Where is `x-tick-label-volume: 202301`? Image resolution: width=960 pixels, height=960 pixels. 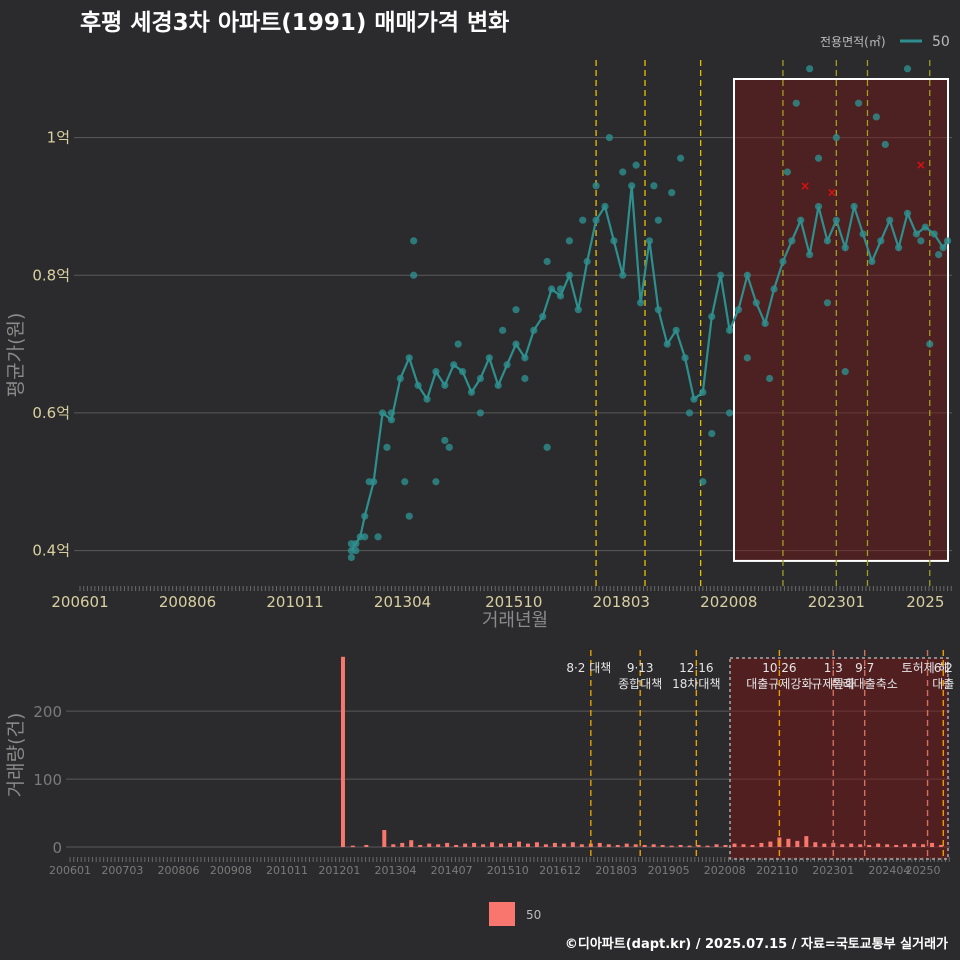
x-tick-label-volume: 202301 is located at coordinates (833, 870).